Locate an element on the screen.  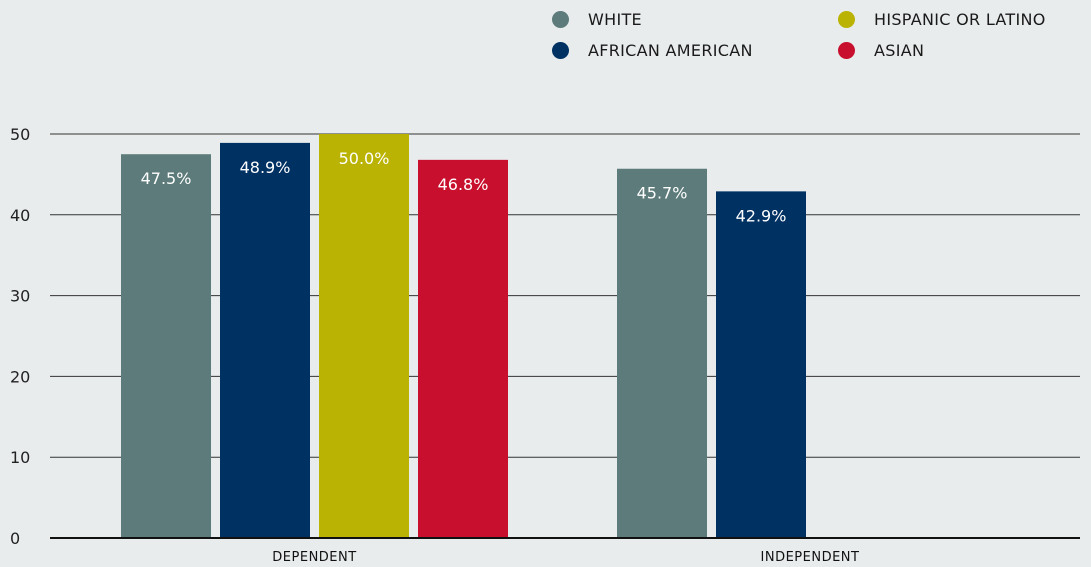
legend-label-african-american: AFRICAN AMERICAN is located at coordinates (670, 50).